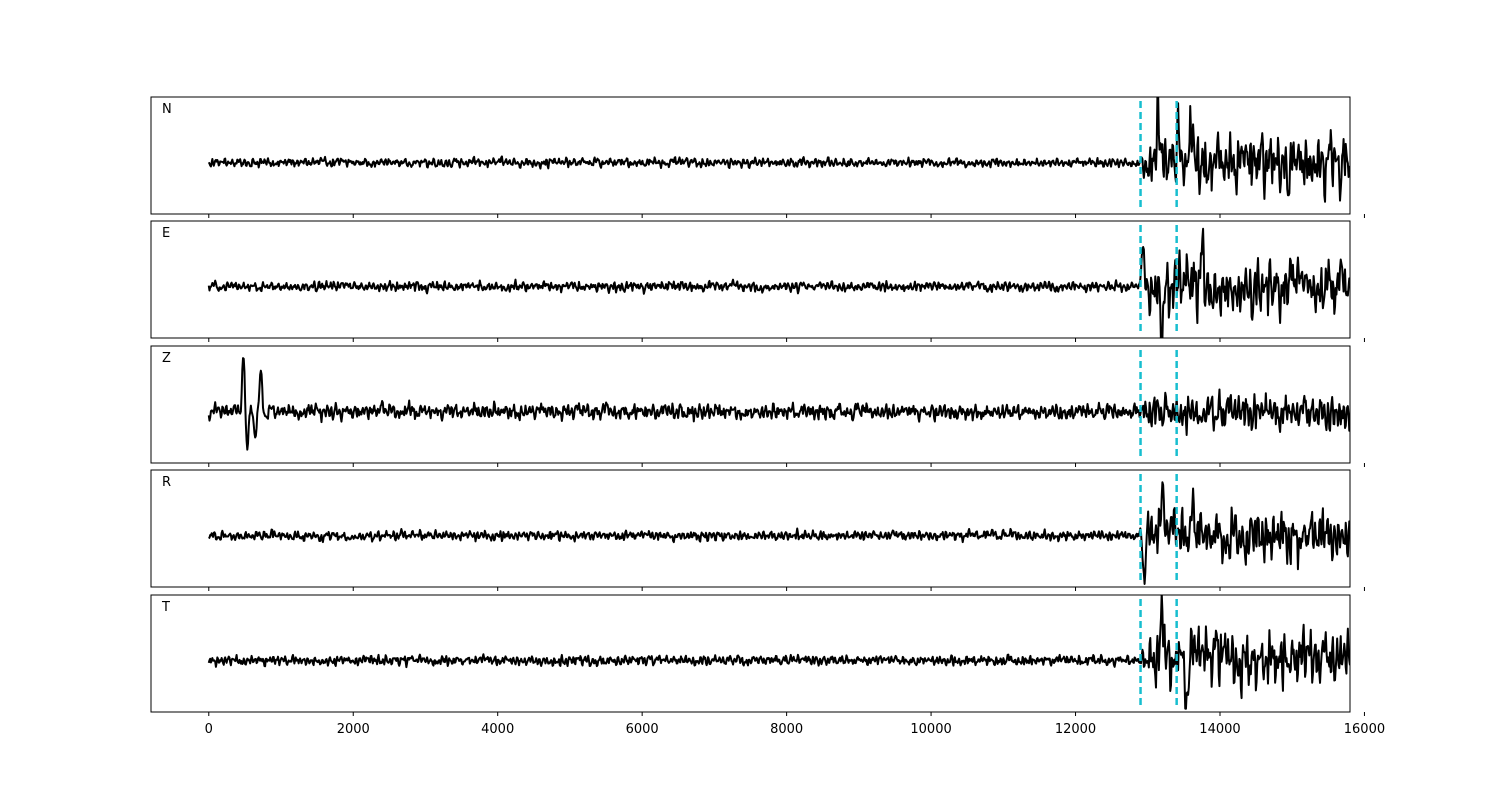  I want to click on waveform-n, so click(778, 150).